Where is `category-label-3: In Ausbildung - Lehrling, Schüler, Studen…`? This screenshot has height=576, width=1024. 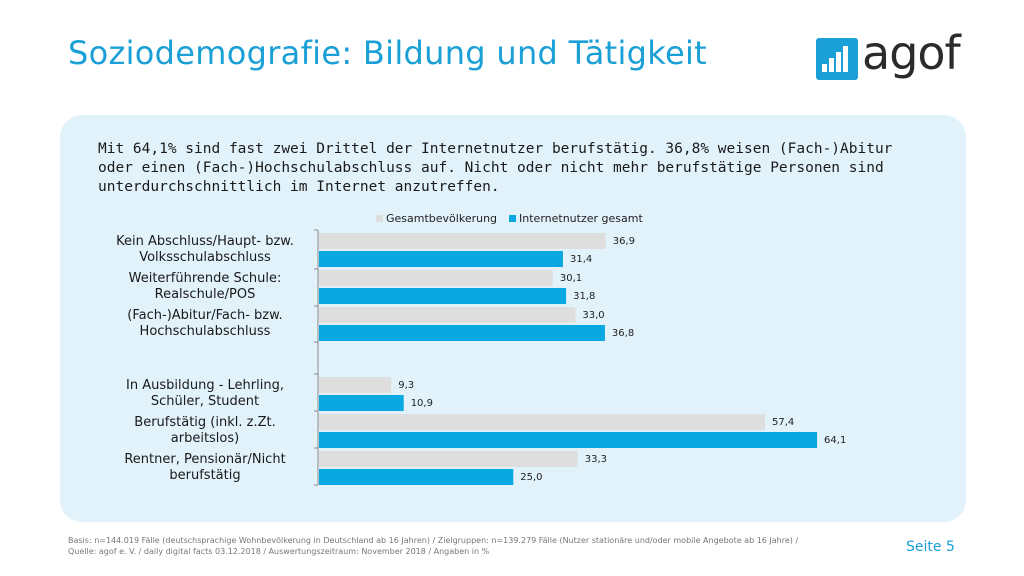
category-label-3: In Ausbildung - Lehrling, Schüler, Studen… is located at coordinates (205, 394).